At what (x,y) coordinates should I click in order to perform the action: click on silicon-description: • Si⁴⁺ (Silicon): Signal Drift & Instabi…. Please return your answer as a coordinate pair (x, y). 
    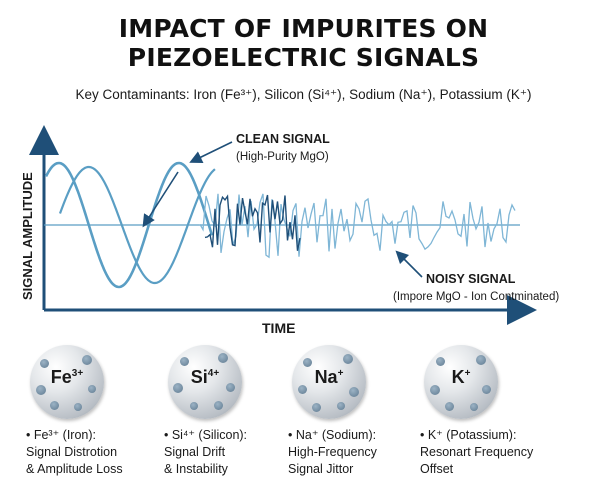
    Looking at the image, I should click on (212, 452).